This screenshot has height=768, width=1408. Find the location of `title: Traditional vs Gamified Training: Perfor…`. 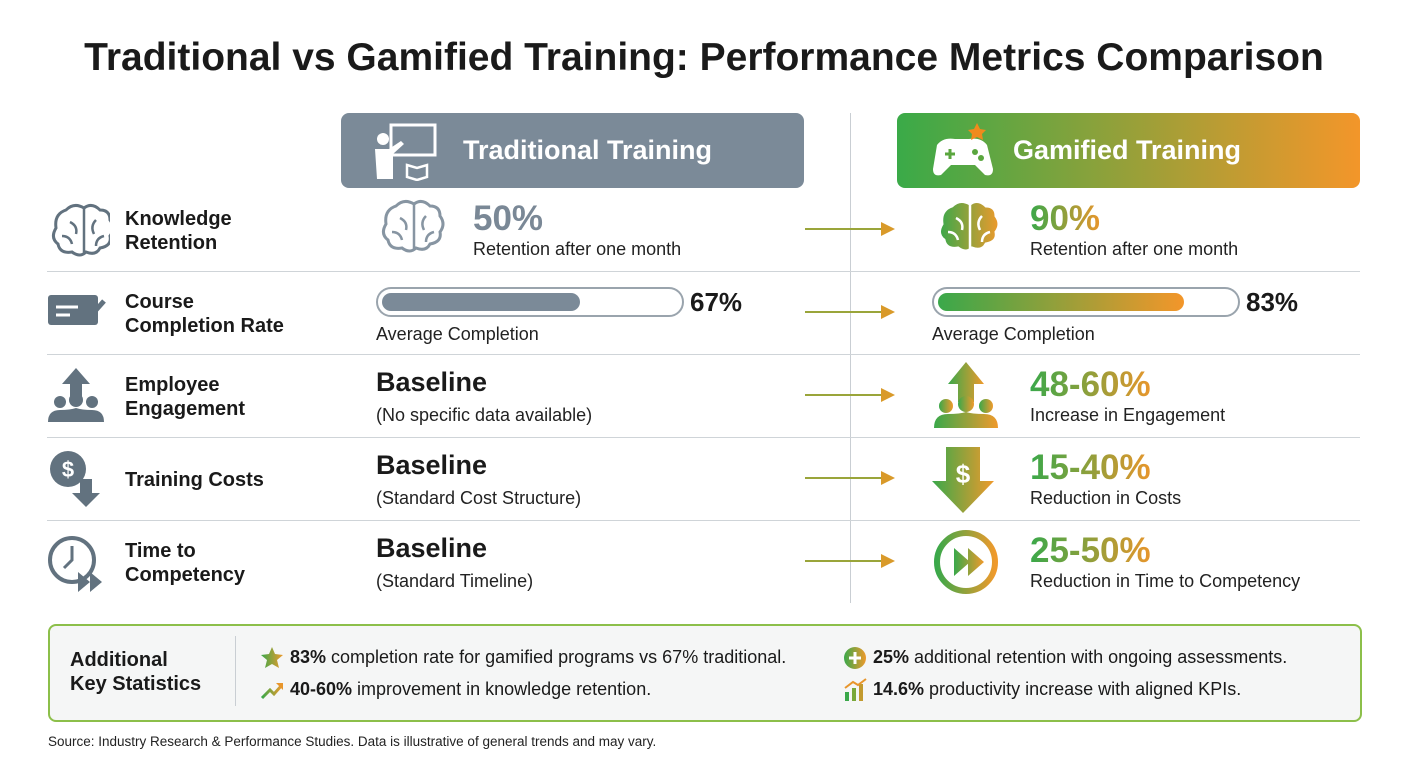

title: Traditional vs Gamified Training: Perfor… is located at coordinates (704, 57).